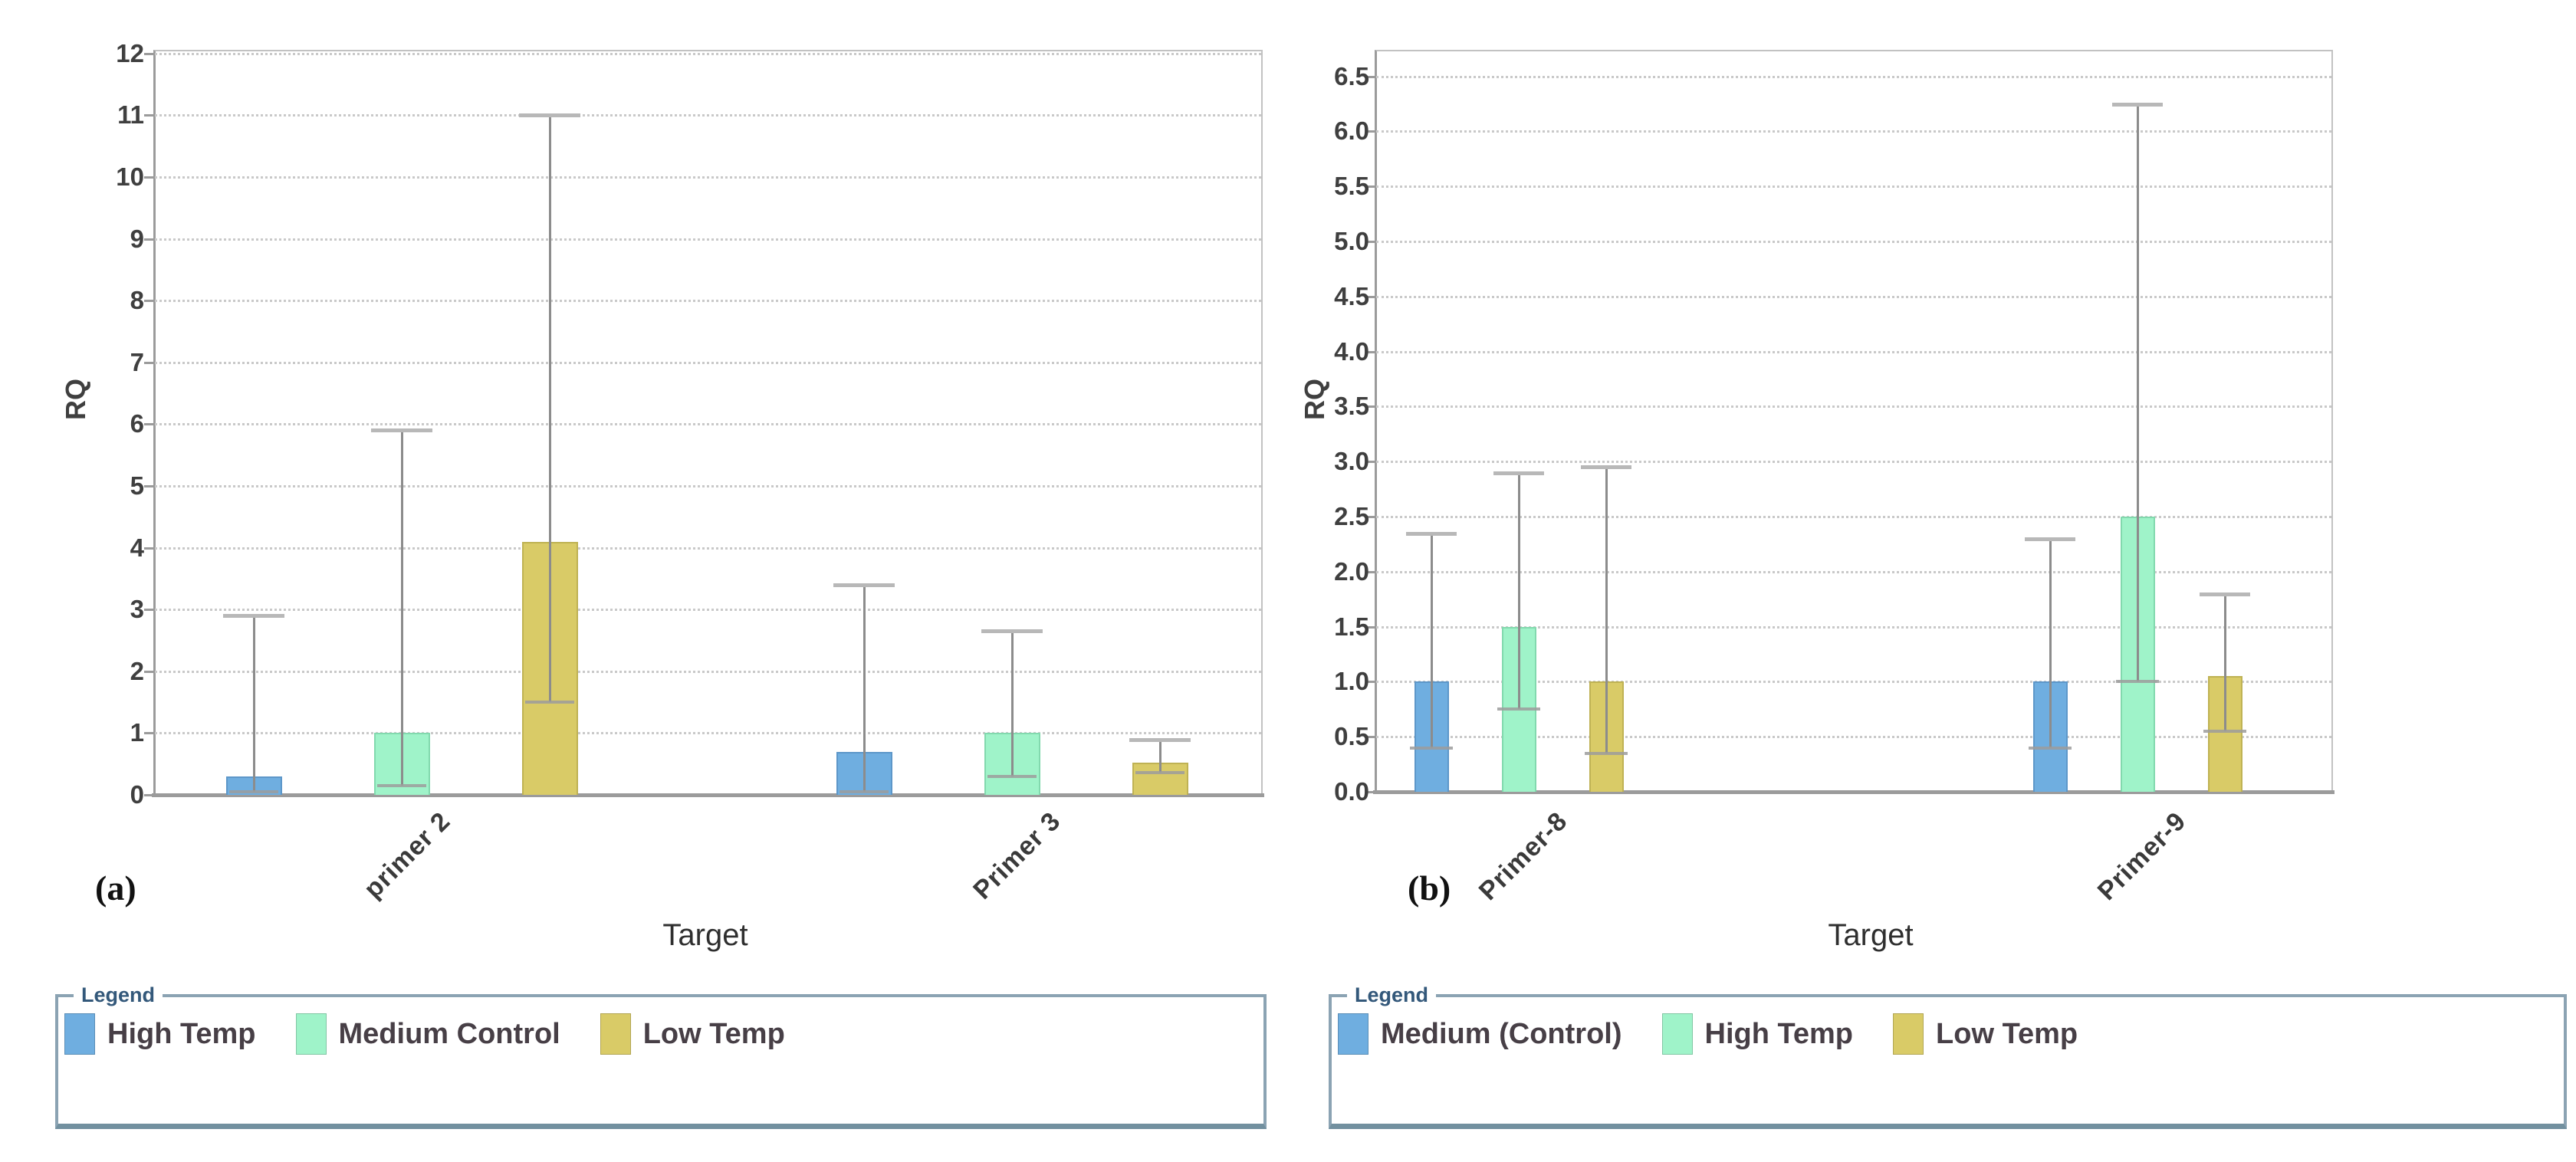  I want to click on legend-label: Medium (Control), so click(1502, 1033).